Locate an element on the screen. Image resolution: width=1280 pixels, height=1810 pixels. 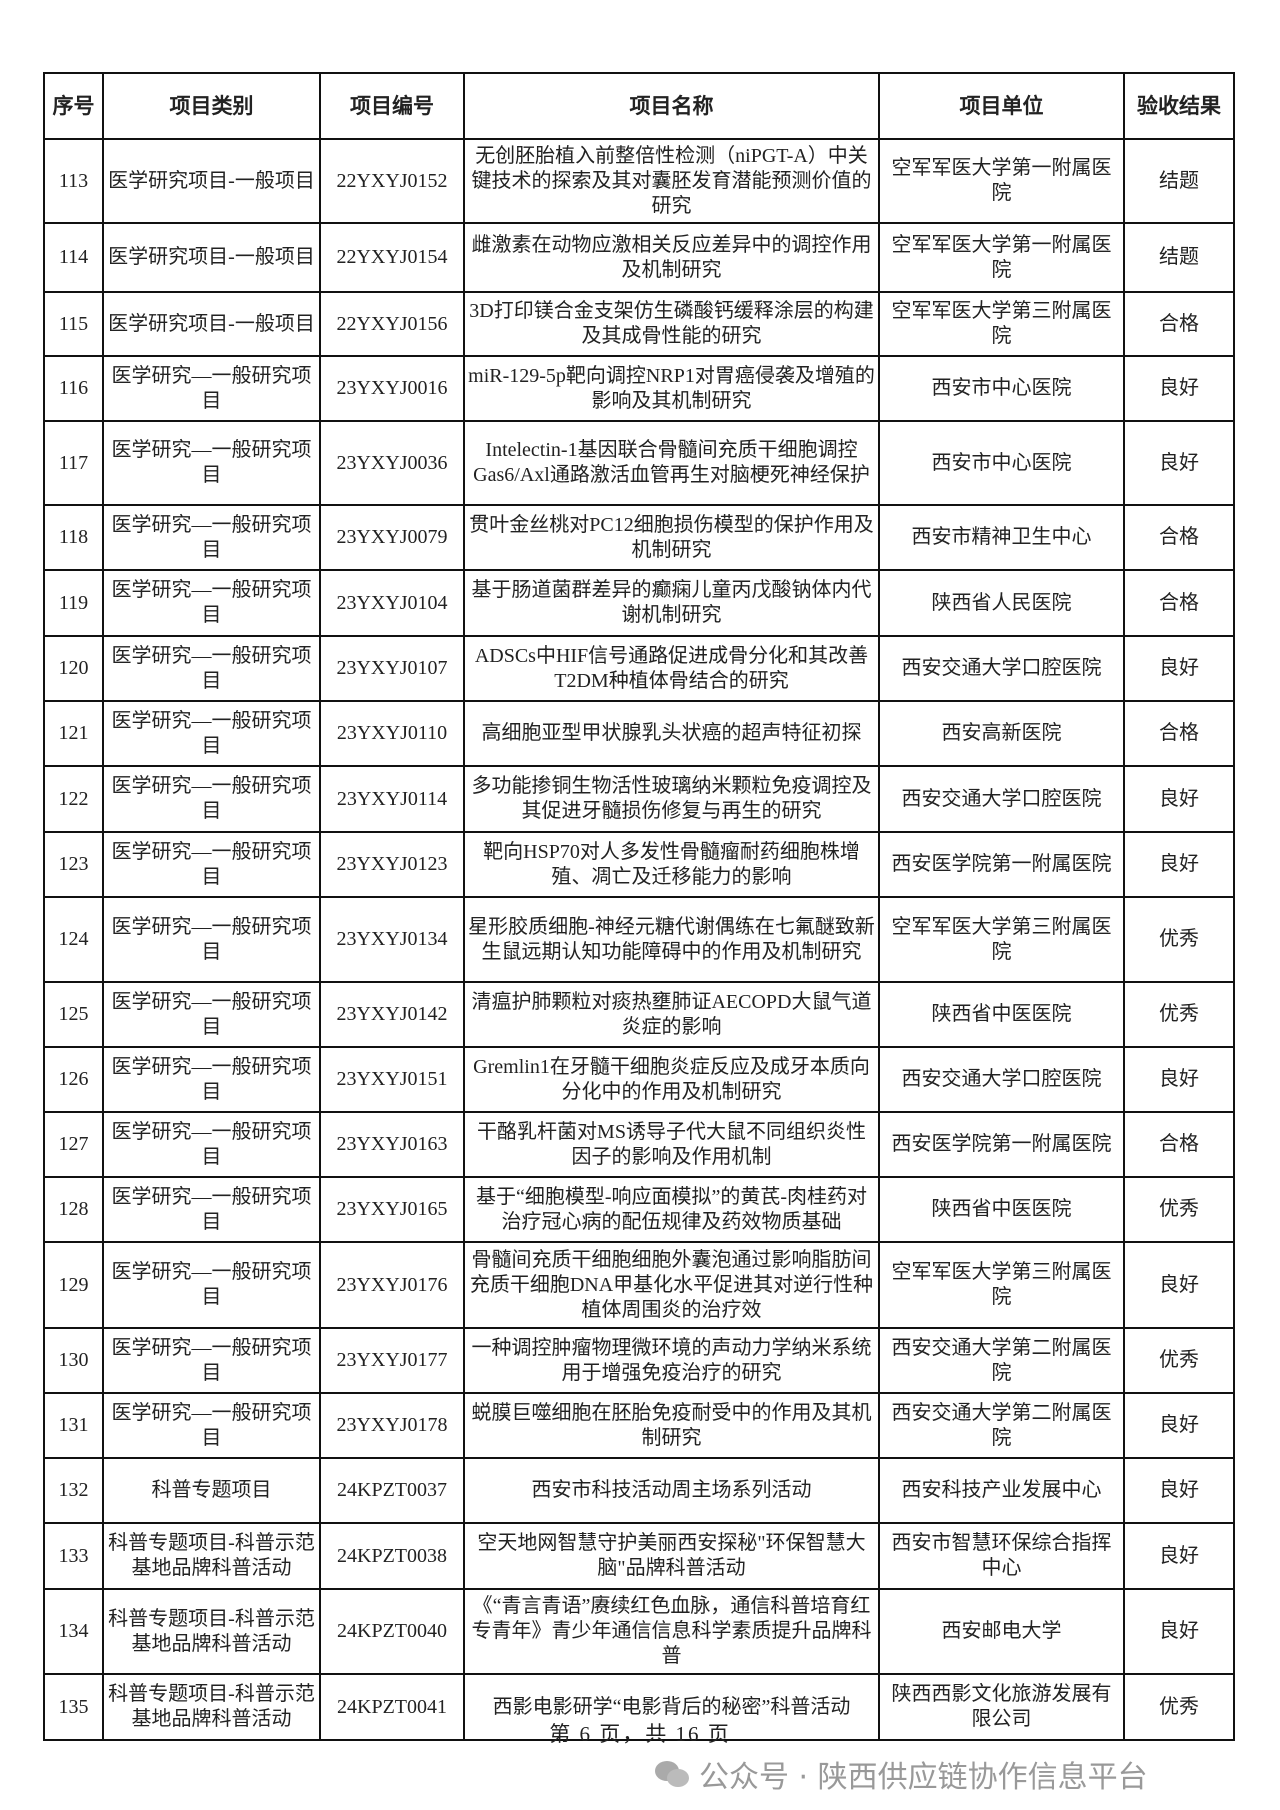
cell-no: 120 is located at coordinates (73, 668).